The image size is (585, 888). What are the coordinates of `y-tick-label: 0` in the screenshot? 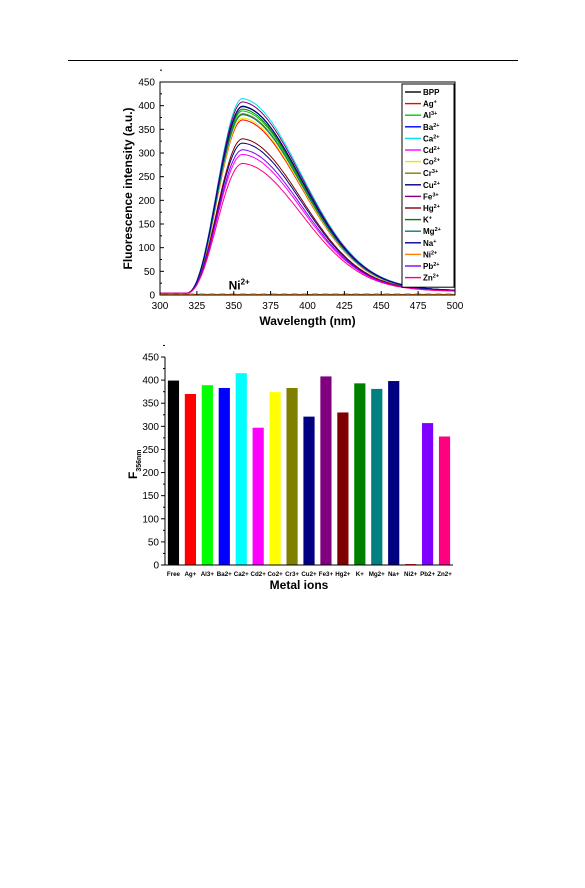 It's located at (152, 296).